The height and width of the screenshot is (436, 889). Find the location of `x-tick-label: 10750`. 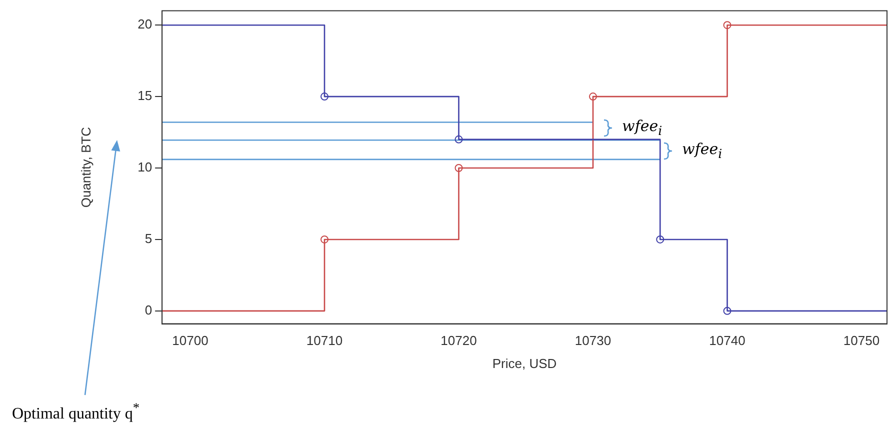

x-tick-label: 10750 is located at coordinates (861, 340).